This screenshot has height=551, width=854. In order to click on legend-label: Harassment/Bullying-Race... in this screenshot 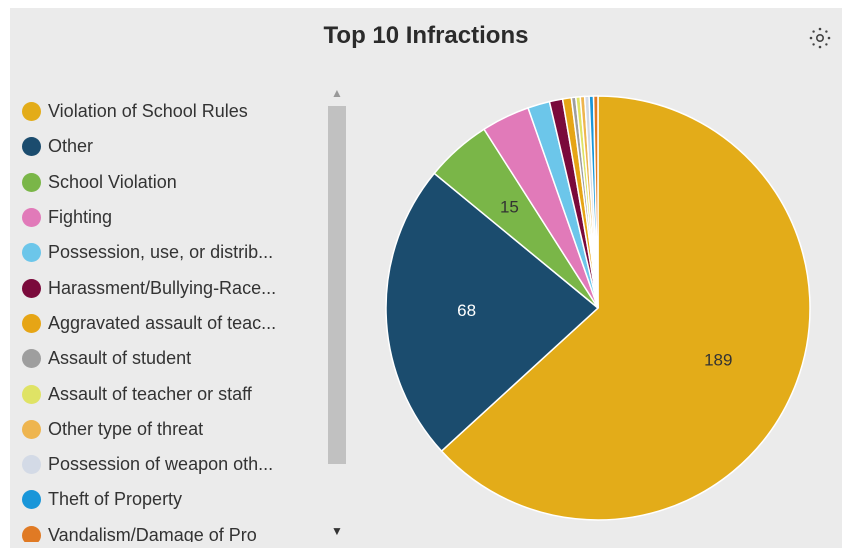, I will do `click(162, 287)`.